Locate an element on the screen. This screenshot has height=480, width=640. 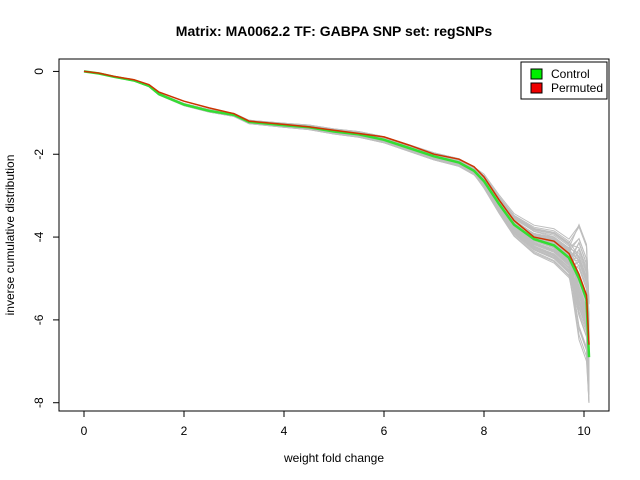
y-tick-label: -6 is located at coordinates (39, 319).